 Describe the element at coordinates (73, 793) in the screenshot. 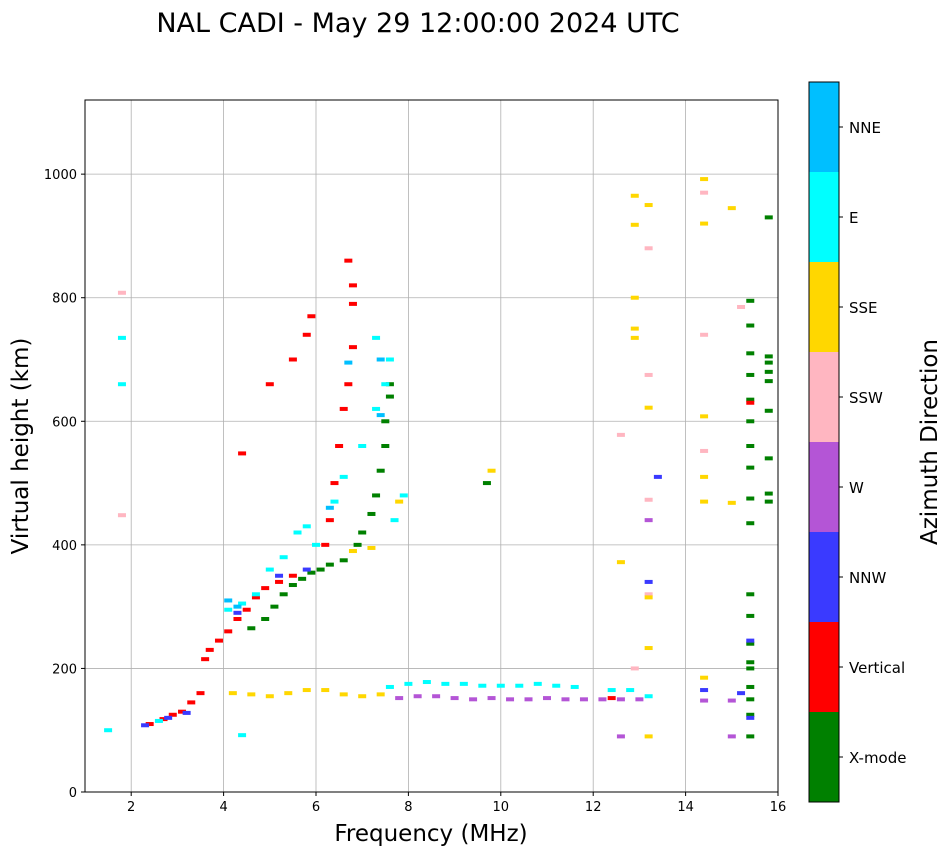

I see `y-tick-label: 0` at that location.